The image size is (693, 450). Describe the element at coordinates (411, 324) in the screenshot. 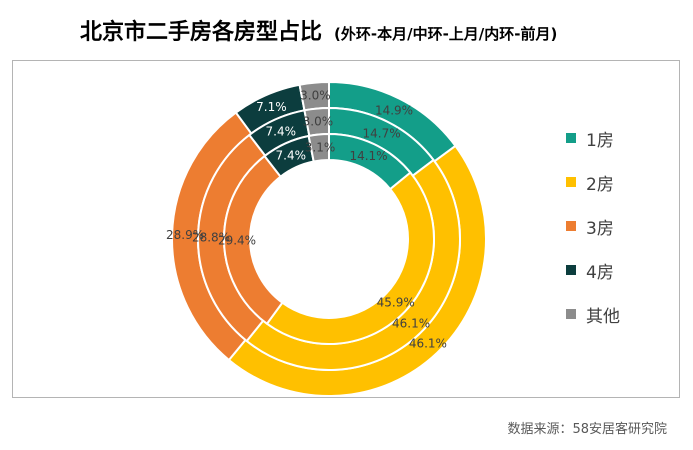

I see `middle-ring-label-2br: 46.1%` at that location.